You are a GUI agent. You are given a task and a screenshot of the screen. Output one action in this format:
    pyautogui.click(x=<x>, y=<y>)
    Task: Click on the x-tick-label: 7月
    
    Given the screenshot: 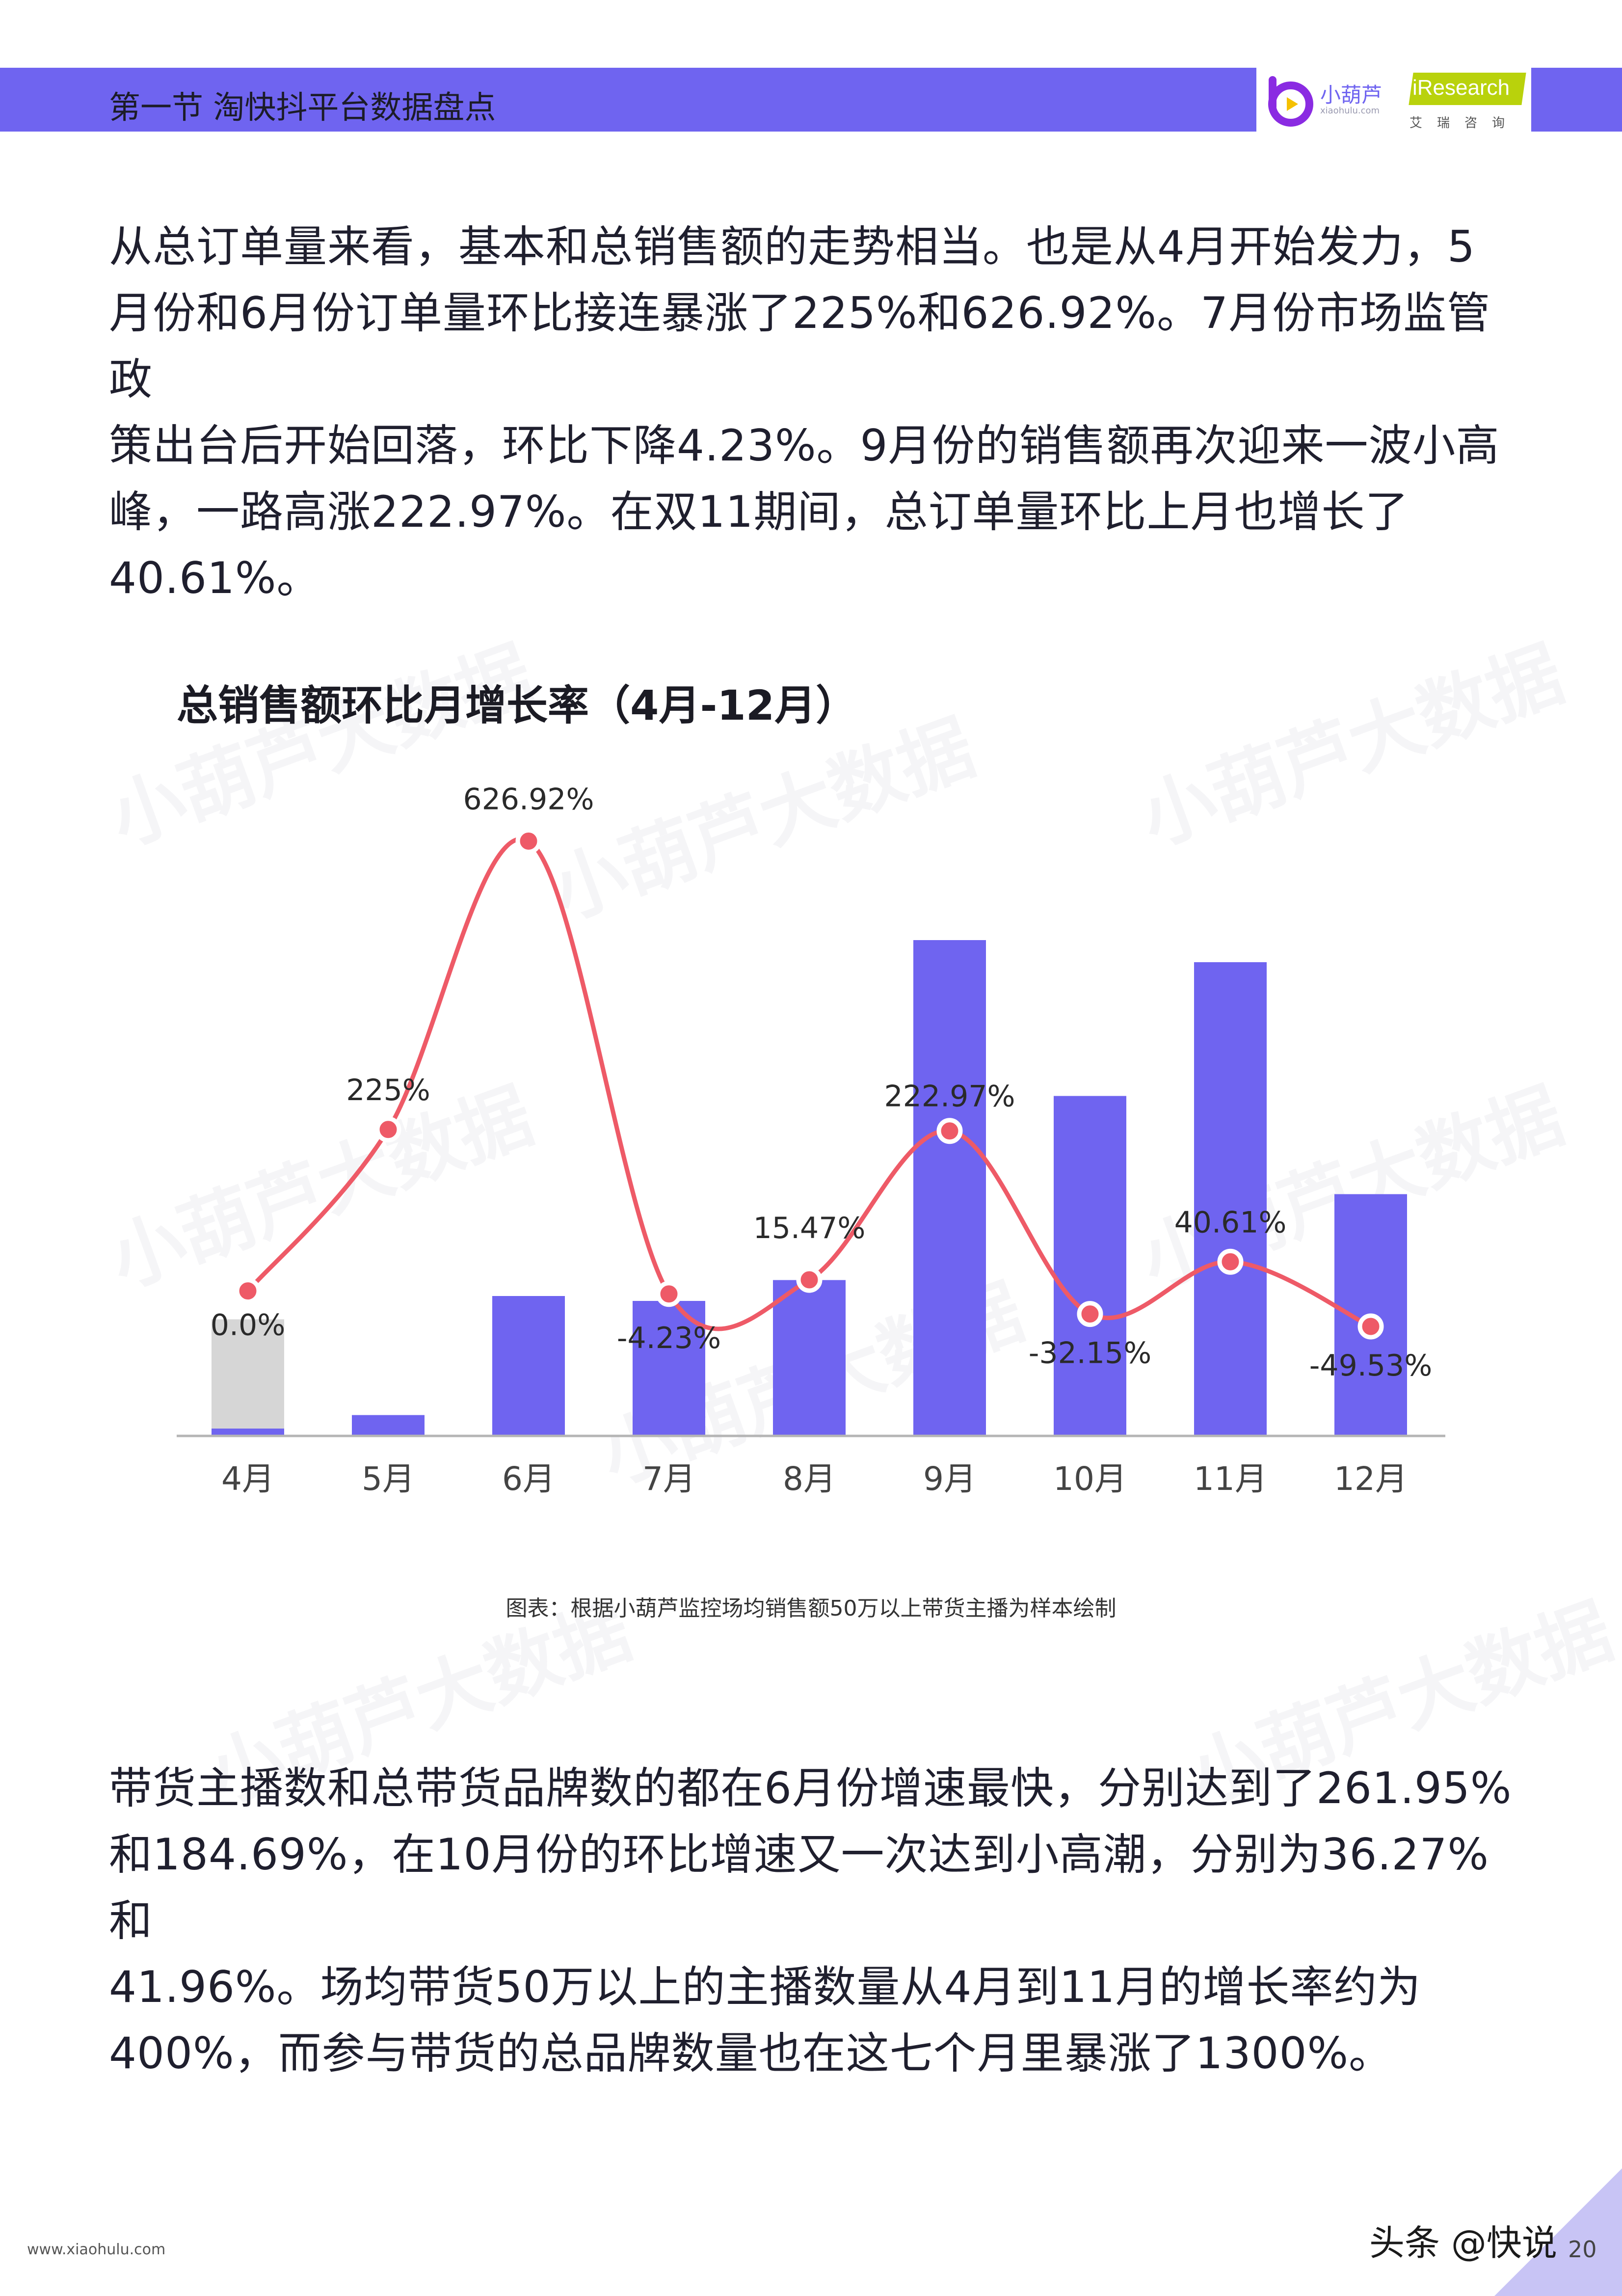 What is the action you would take?
    pyautogui.click(x=668, y=1479)
    